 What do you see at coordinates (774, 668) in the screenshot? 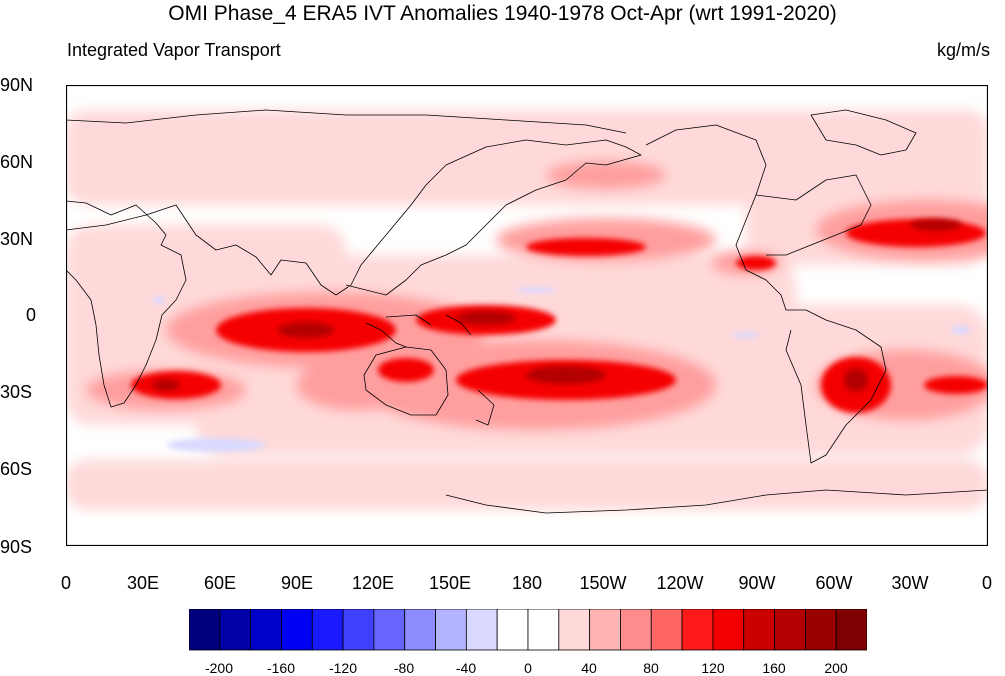
I see `colorbar-tick-label: 160` at bounding box center [774, 668].